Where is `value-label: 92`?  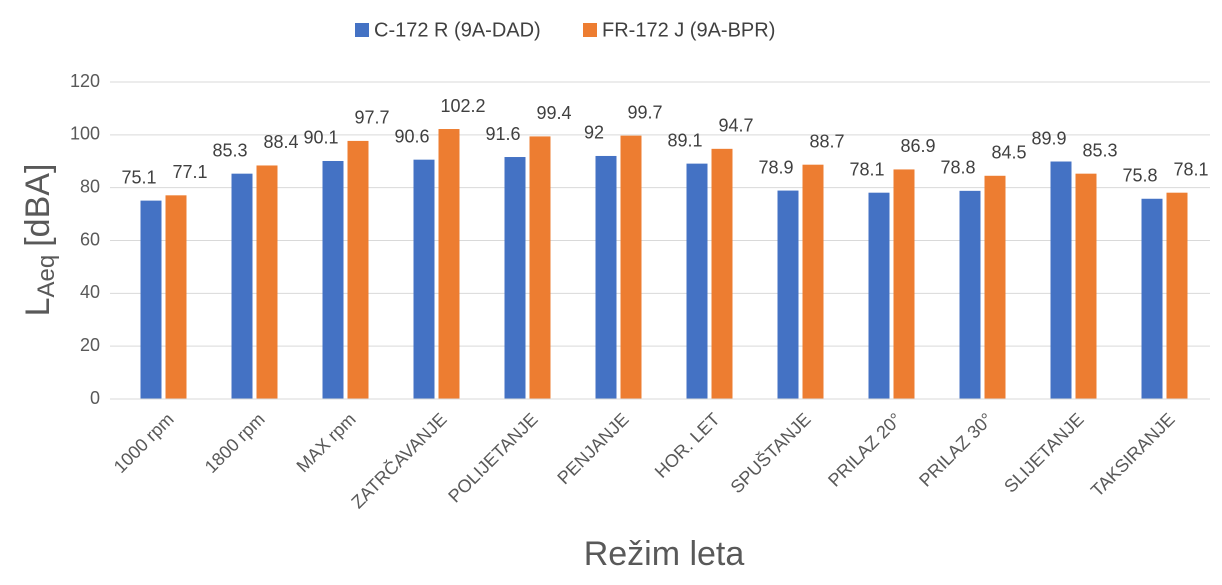 value-label: 92 is located at coordinates (594, 133).